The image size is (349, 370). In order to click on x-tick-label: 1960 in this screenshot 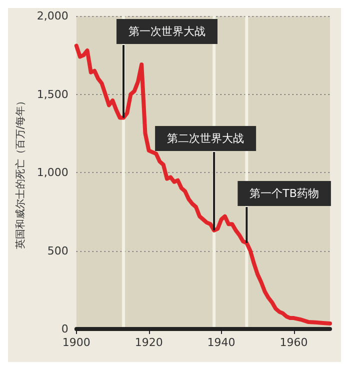, I will do `click(294, 342)`.